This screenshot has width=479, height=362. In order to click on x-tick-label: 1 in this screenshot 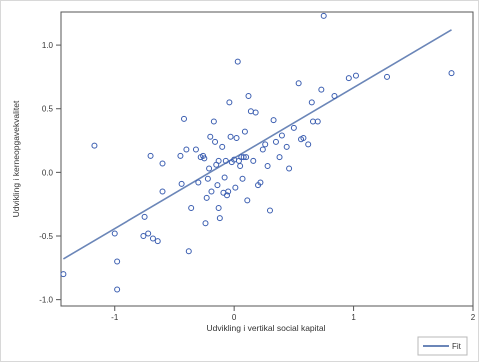, I will do `click(353, 317)`.